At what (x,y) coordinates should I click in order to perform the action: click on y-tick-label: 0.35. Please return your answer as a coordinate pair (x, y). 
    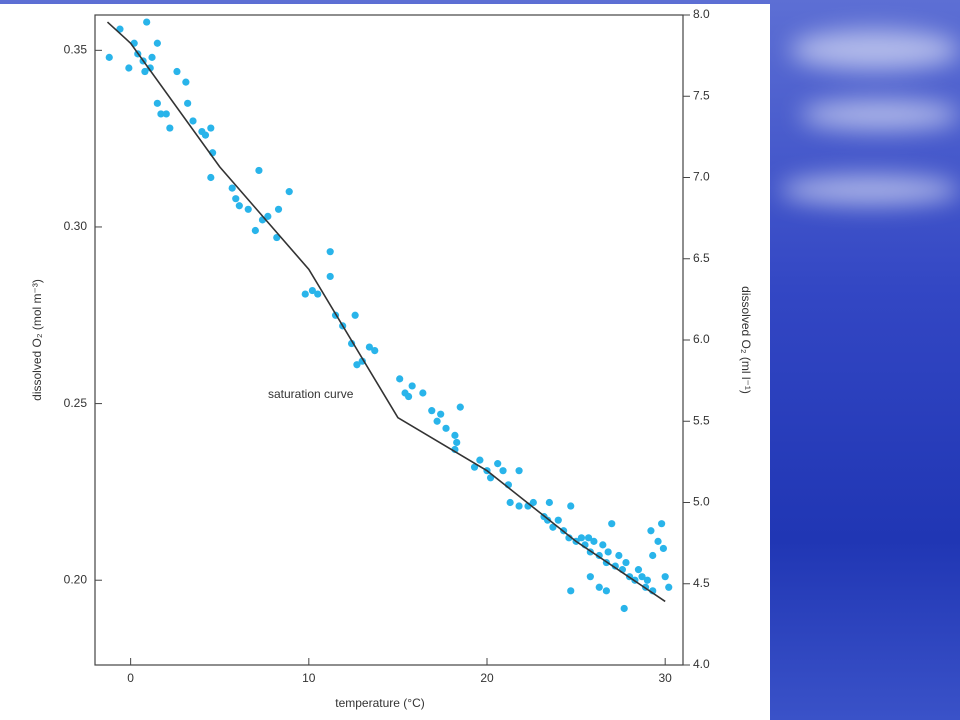
    Looking at the image, I should click on (76, 49).